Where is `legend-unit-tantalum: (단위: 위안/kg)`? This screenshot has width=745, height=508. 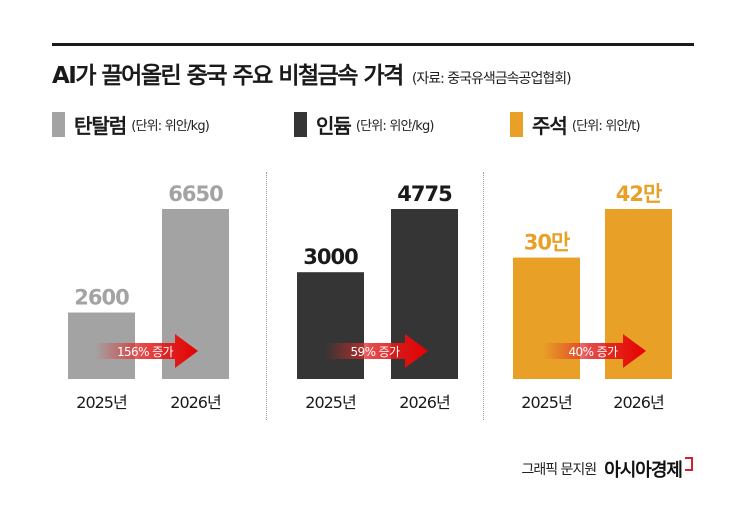
legend-unit-tantalum: (단위: 위안/kg) is located at coordinates (170, 126).